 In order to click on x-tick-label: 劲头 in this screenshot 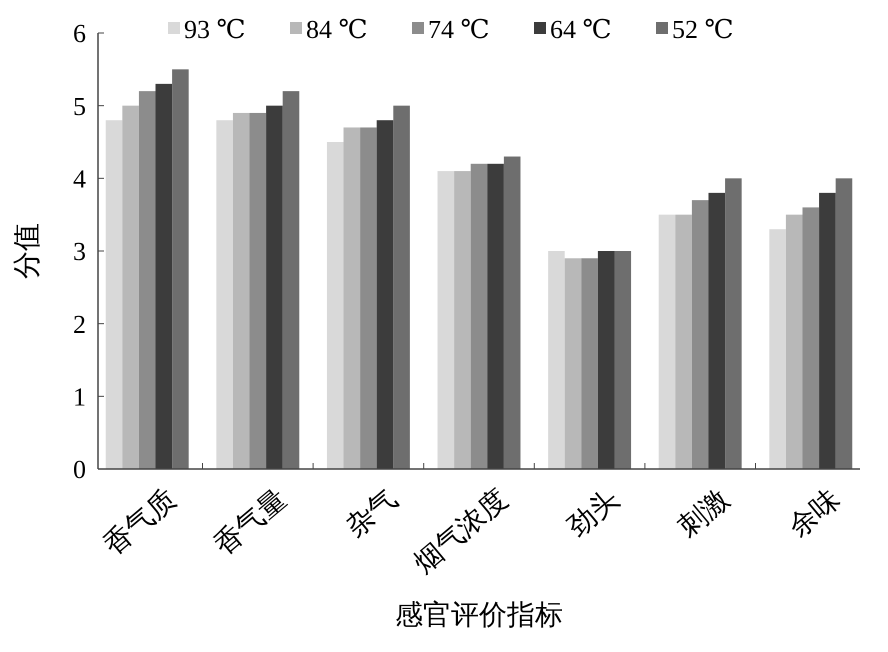, I will do `click(593, 514)`.